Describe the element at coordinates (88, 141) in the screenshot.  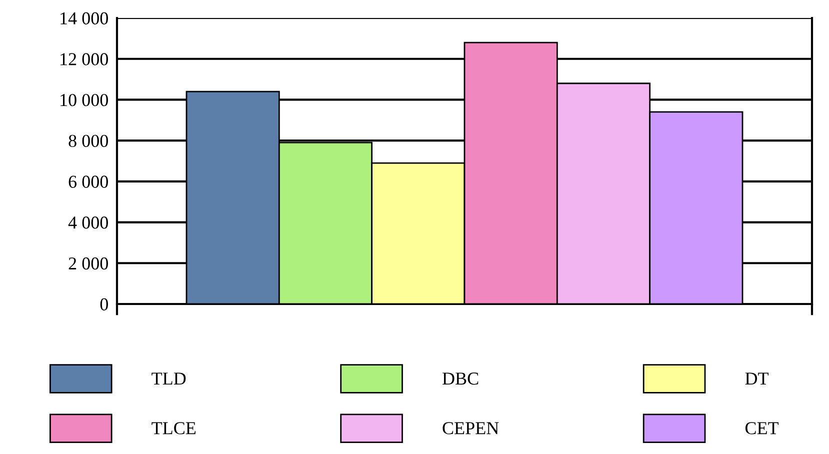
I see `y-tick-label: 8 000` at that location.